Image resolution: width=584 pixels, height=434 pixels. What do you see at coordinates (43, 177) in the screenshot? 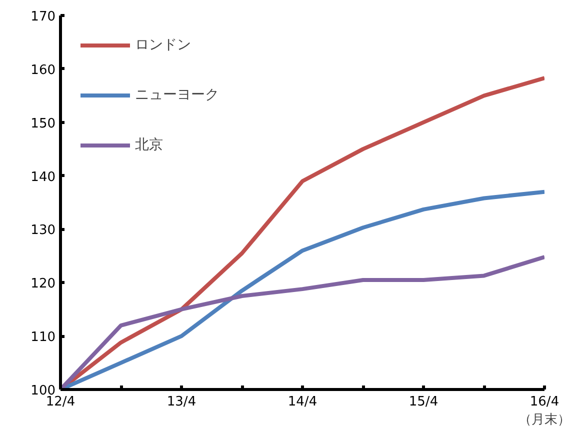
I see `y-tick-label: 140` at bounding box center [43, 177].